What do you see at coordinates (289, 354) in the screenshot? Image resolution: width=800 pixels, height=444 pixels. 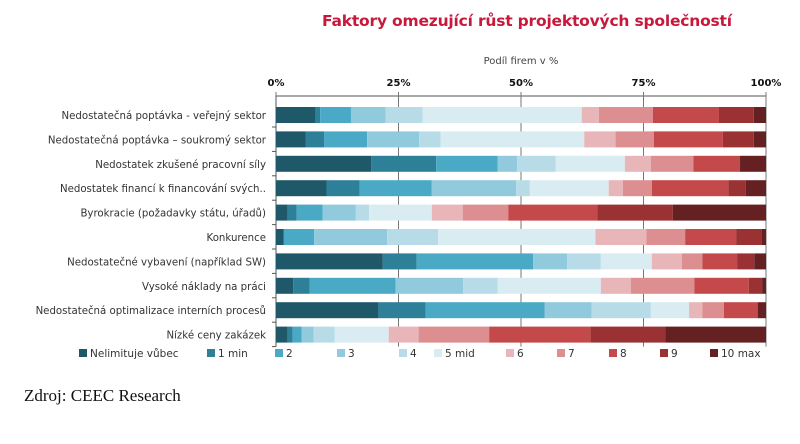 I see `legend-label: 2` at bounding box center [289, 354].